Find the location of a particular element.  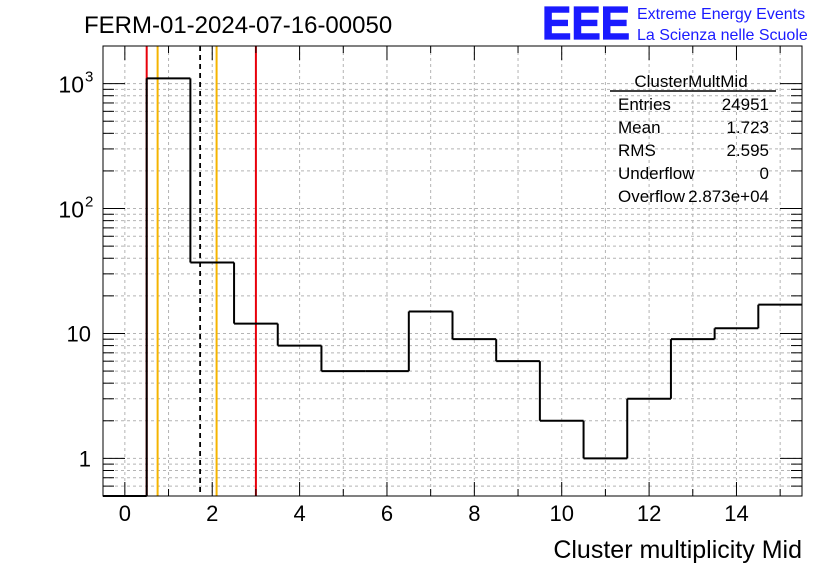

stats-row-value: 2.595 is located at coordinates (747, 150).